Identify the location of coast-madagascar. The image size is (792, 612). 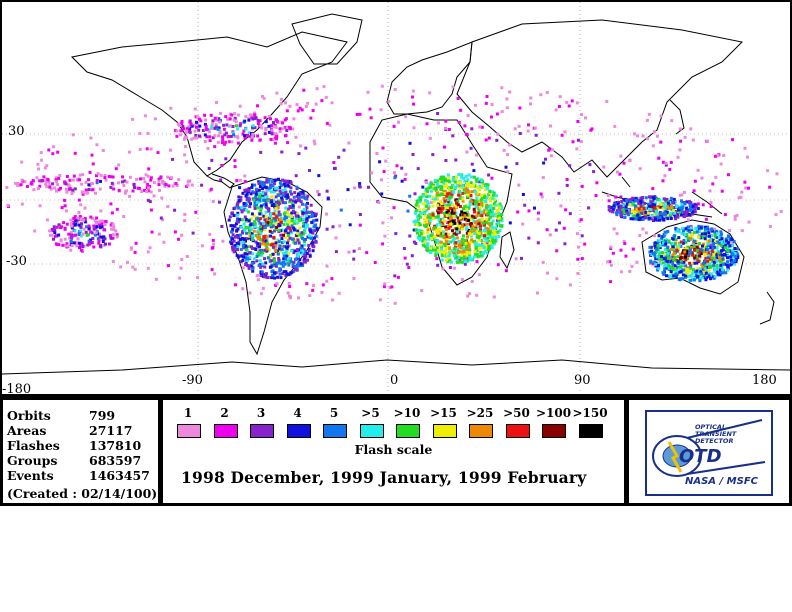
(507, 250).